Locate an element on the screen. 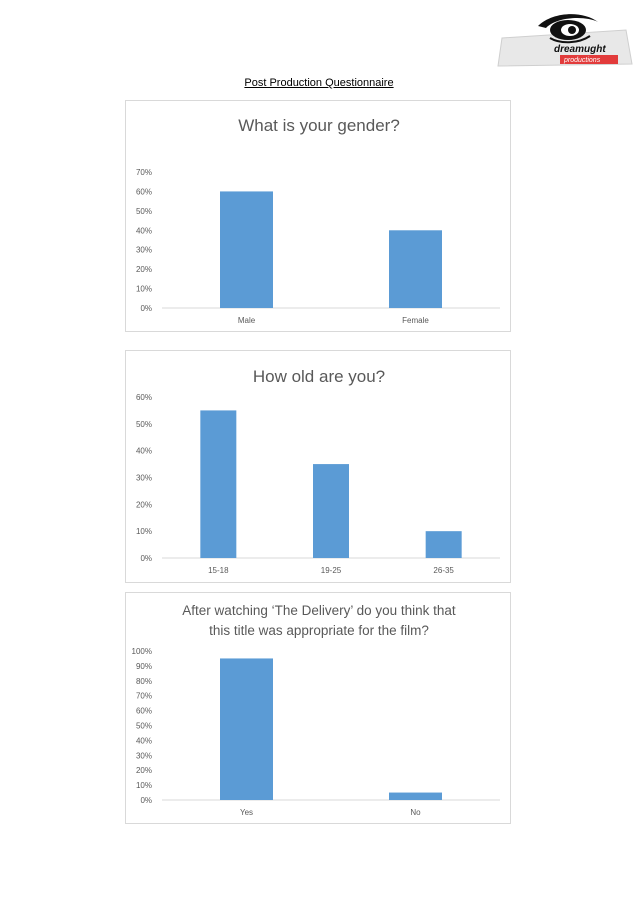  x-tick-label: Yes is located at coordinates (246, 812).